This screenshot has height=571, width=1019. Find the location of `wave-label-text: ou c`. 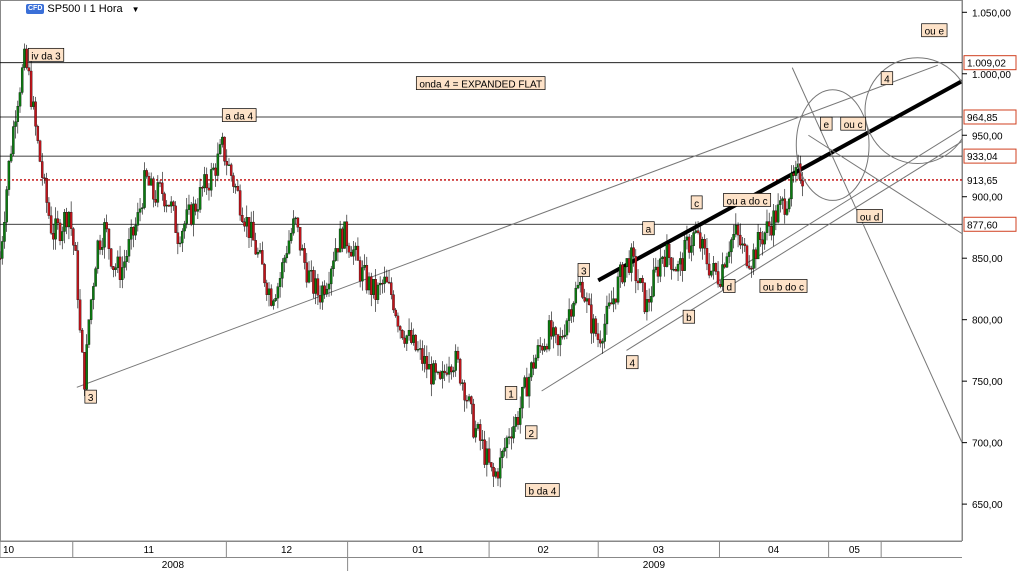

wave-label-text: ou c is located at coordinates (853, 125).